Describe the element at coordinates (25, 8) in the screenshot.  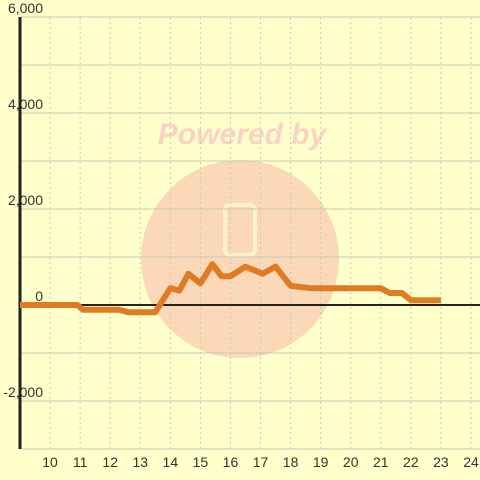
I see `y-tick-label: 6,000` at that location.